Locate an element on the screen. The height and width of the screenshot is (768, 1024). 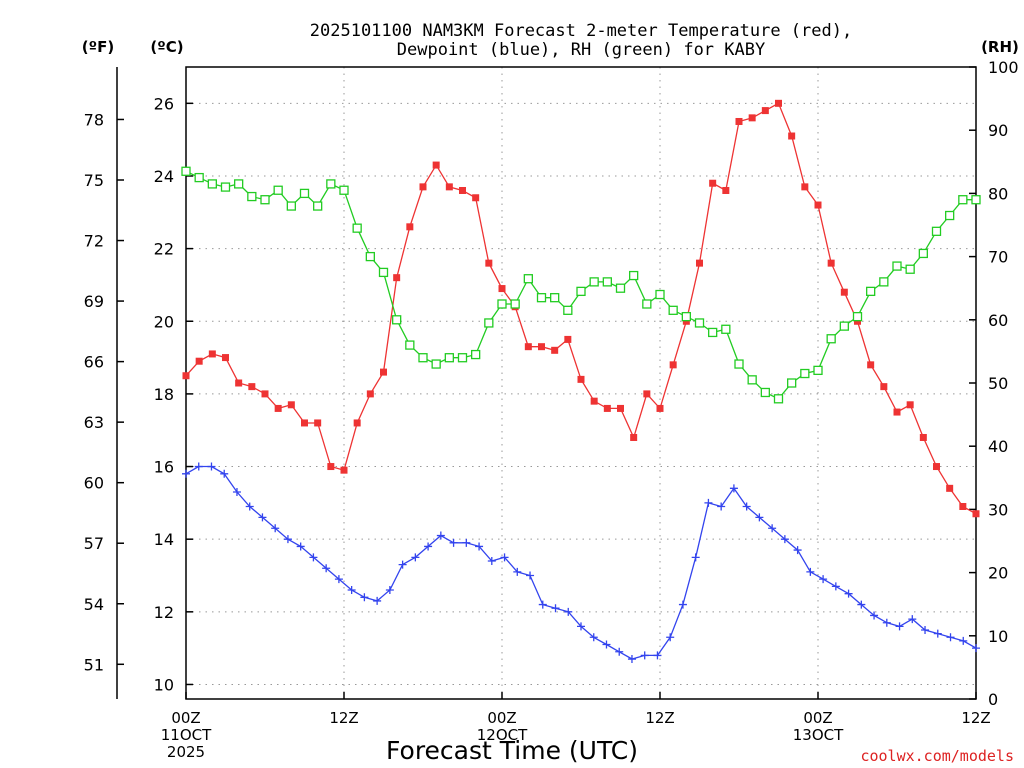
watermark: coolwx.com/models is located at coordinates (937, 756).